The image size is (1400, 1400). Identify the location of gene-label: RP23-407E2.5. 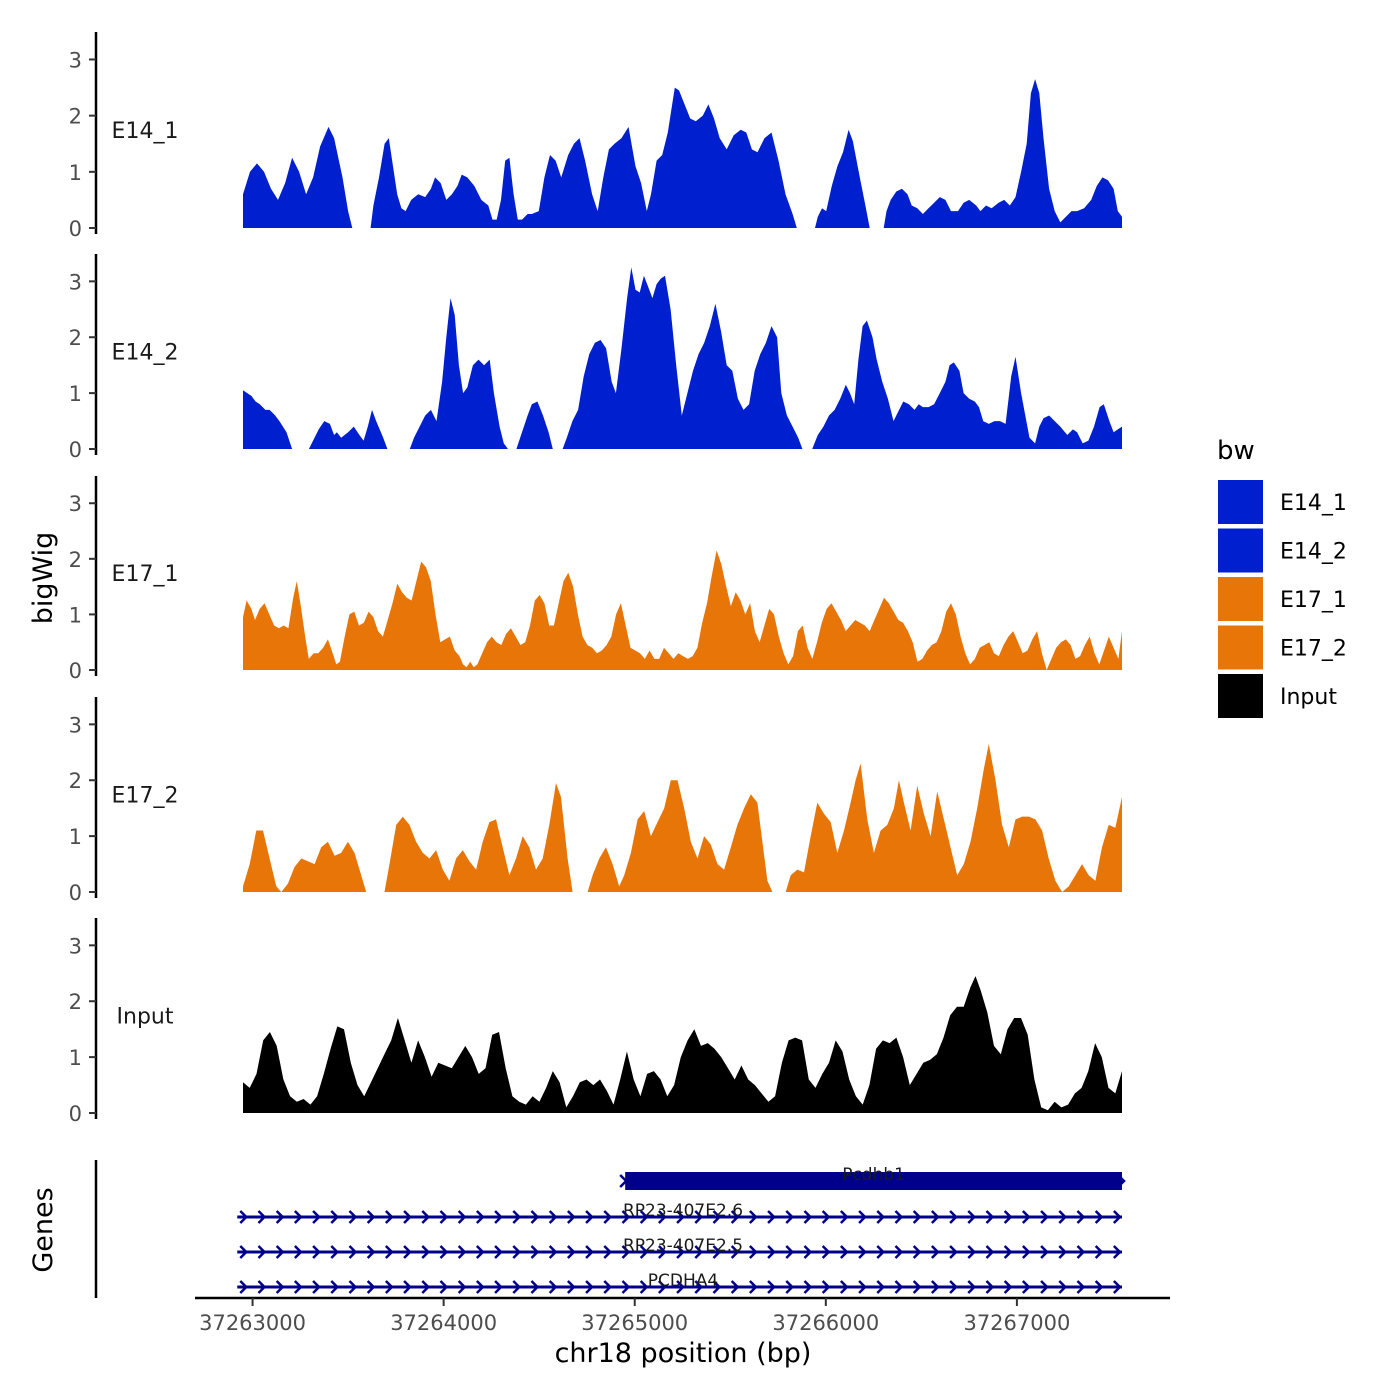
(683, 1246).